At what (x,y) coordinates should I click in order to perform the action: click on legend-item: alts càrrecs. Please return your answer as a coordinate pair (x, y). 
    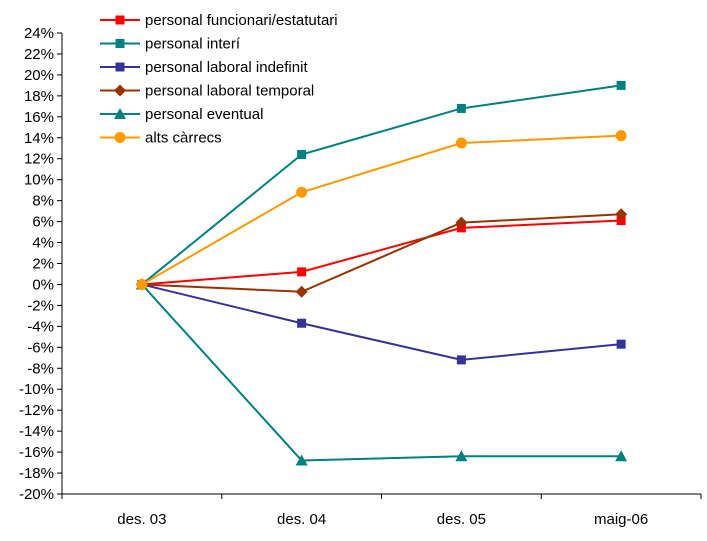
    Looking at the image, I should click on (161, 138).